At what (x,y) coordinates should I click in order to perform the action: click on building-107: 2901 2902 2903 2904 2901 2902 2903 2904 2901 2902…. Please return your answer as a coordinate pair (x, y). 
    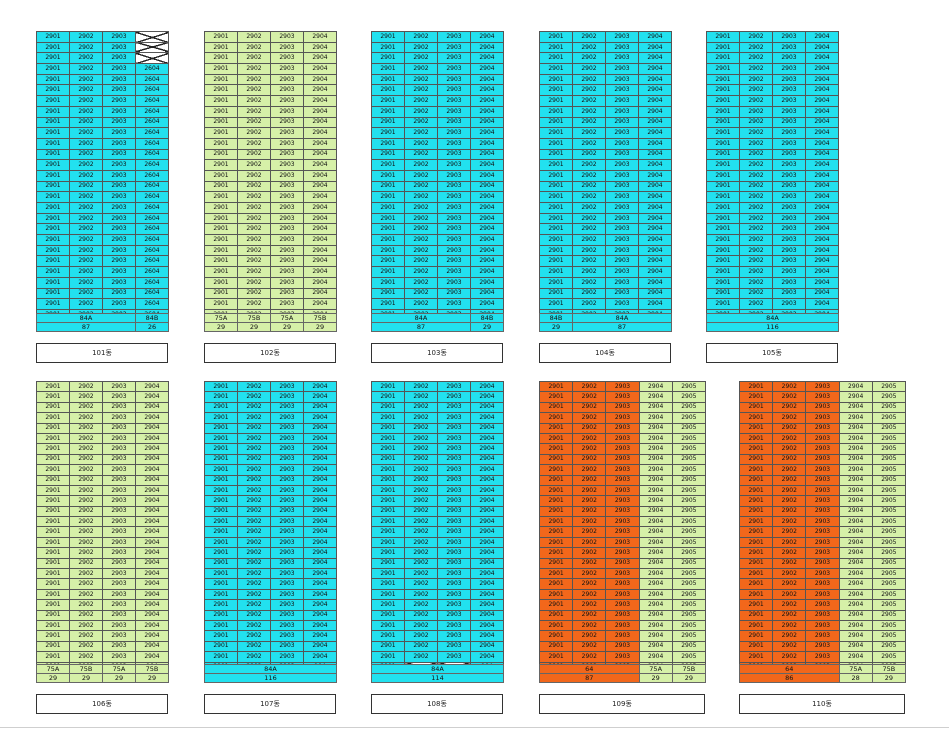
    Looking at the image, I should click on (270, 547).